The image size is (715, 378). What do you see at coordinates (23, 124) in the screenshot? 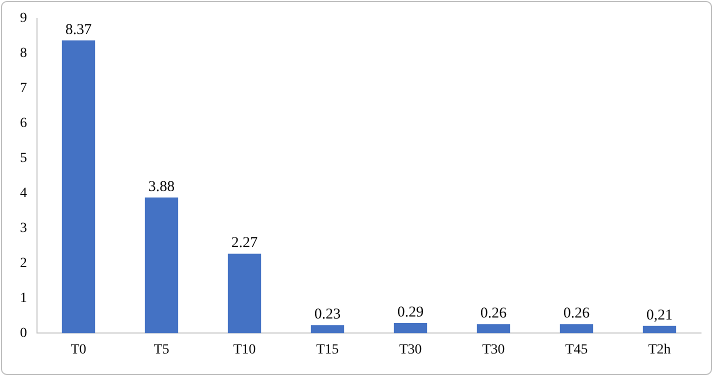
I see `y-tick-label: 6` at bounding box center [23, 124].